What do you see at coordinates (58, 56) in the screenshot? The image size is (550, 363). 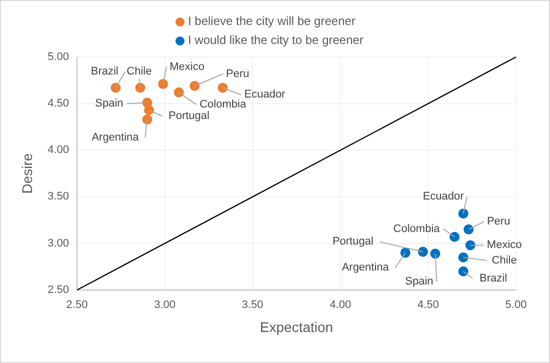 I see `y-tick-label: 5.00` at bounding box center [58, 56].